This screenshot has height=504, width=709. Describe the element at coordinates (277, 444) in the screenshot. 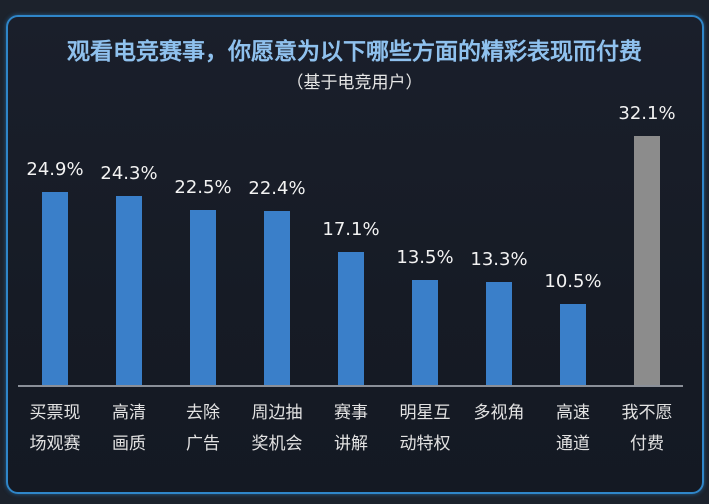

I see `category-label-line: 奖机会` at that location.